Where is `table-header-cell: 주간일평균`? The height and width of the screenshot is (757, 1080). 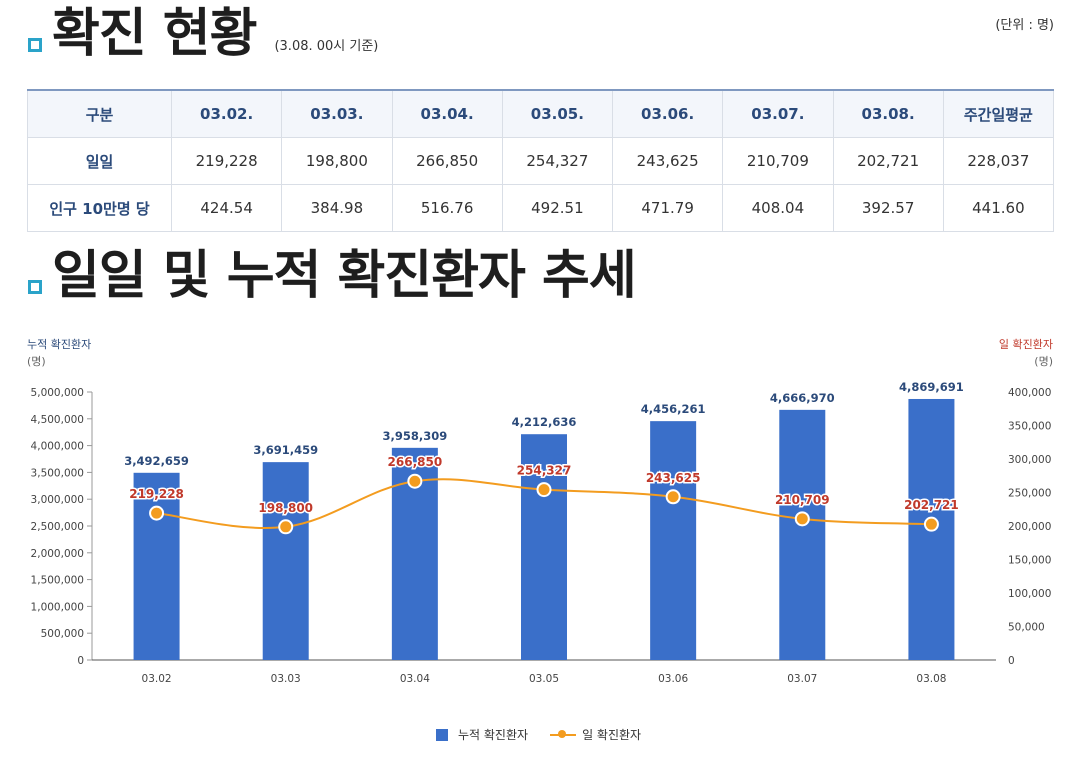
table-header-cell: 주간일평균 is located at coordinates (998, 113).